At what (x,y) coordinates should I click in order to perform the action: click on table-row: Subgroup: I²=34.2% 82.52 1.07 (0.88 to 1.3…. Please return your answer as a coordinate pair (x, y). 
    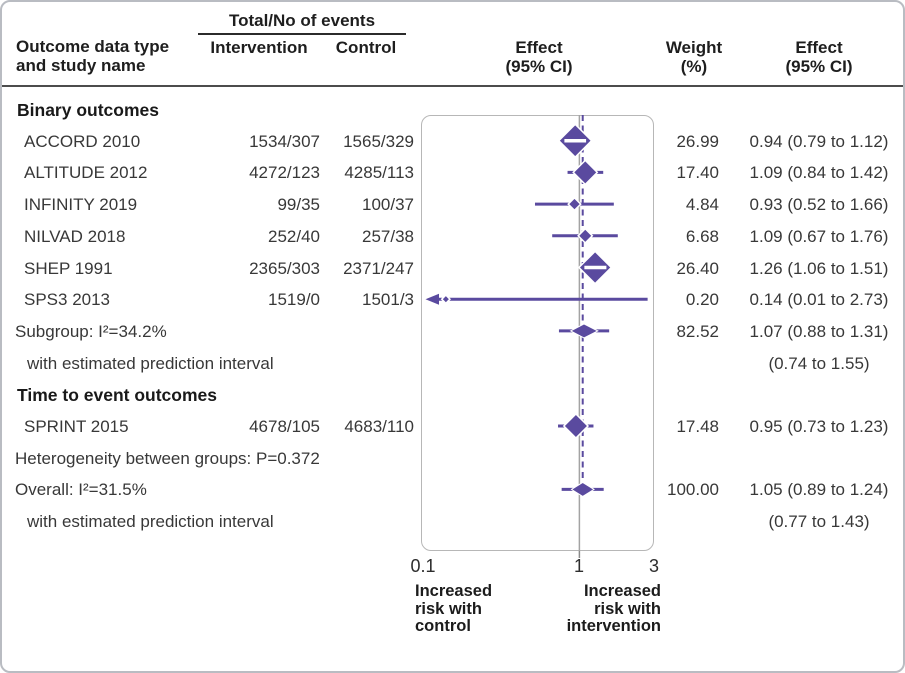
    Looking at the image, I should click on (452, 332).